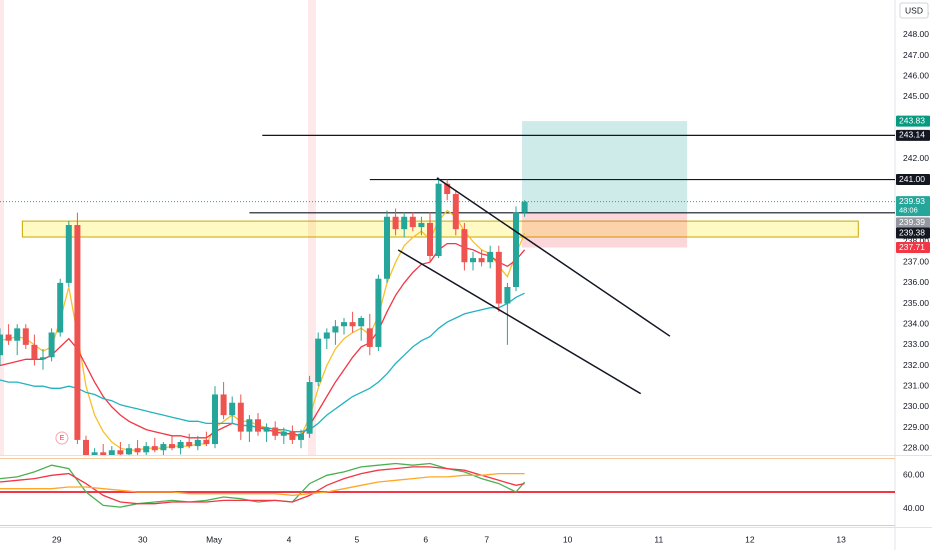 The width and height of the screenshot is (932, 550). I want to click on y-tick-label: 236.00, so click(916, 282).